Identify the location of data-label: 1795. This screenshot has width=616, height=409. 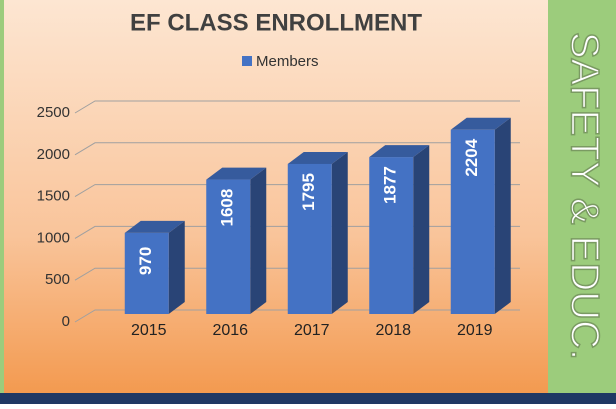
(308, 192).